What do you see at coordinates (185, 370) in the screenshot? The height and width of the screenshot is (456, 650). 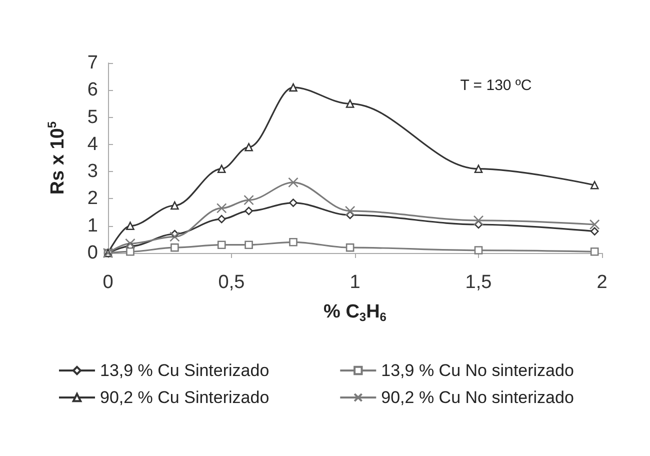 I see `legend-label: 13,9 % Cu Sinterizado` at bounding box center [185, 370].